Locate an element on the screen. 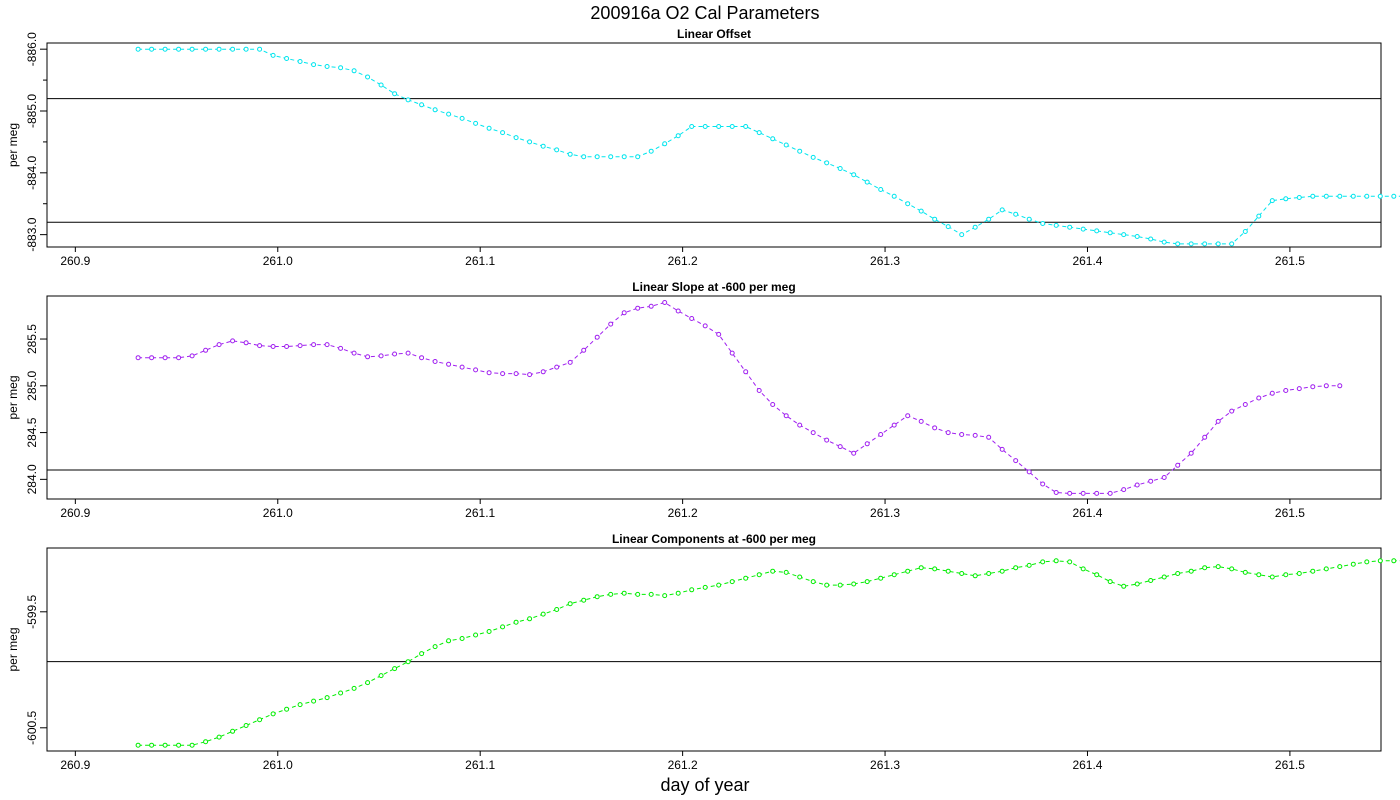 The height and width of the screenshot is (800, 1400). y-tick-label: -884.0 is located at coordinates (32, 172).